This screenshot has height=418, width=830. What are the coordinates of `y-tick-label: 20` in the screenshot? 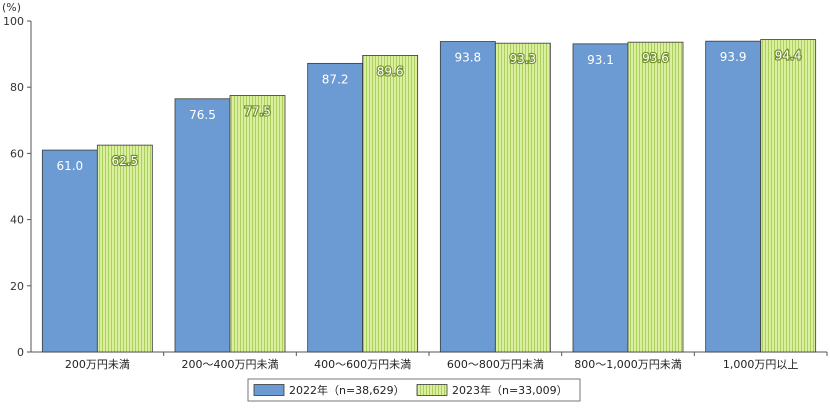 It's located at (17, 286).